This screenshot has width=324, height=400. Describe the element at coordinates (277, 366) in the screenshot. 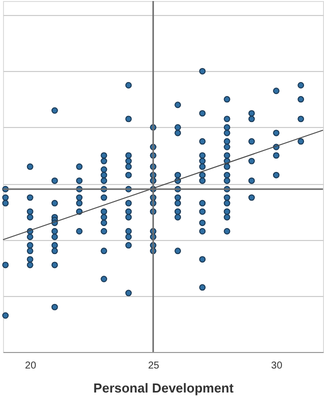

I see `x-tick-label: 30` at that location.